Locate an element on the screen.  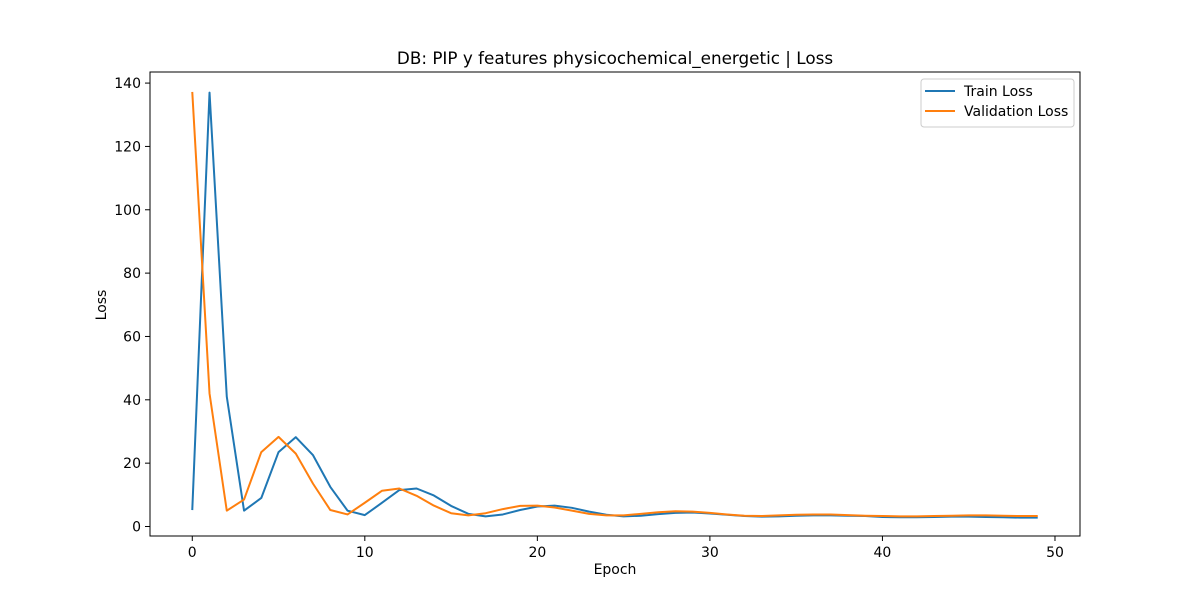
legend: Train Loss Validation Loss is located at coordinates (997, 103).